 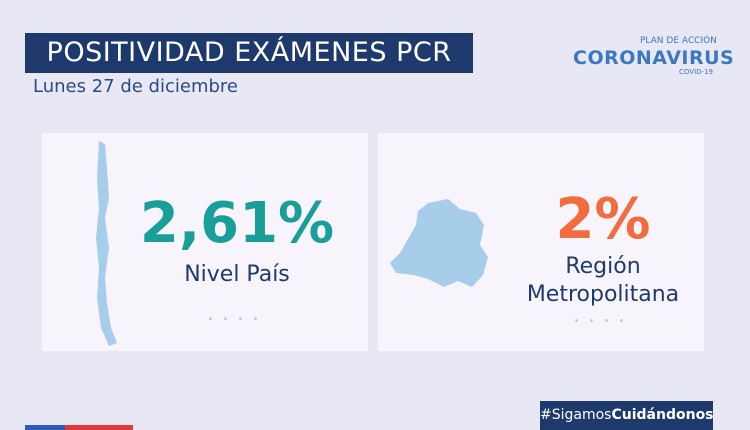 I want to click on card-value: 2%, so click(x=603, y=219).